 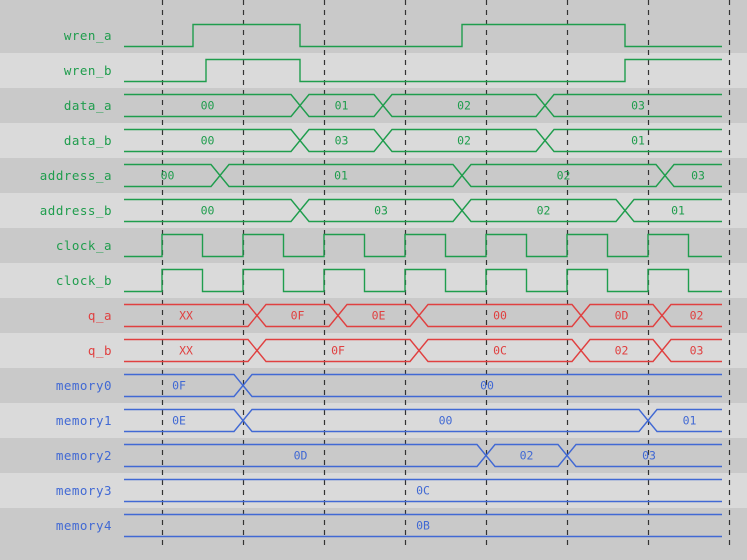 I want to click on signal-label-memory2: memory2, so click(x=83, y=455).